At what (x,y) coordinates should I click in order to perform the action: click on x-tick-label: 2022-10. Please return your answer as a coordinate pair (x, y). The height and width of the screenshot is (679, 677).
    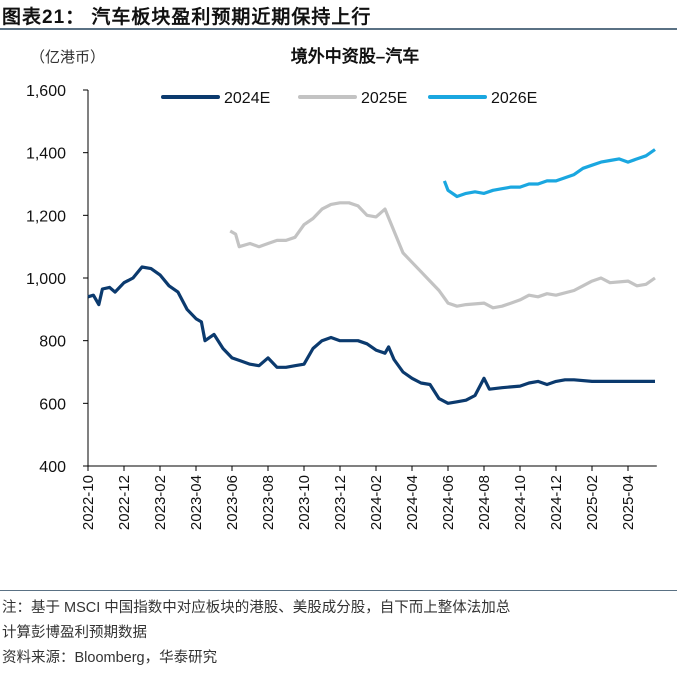
    Looking at the image, I should click on (88, 502).